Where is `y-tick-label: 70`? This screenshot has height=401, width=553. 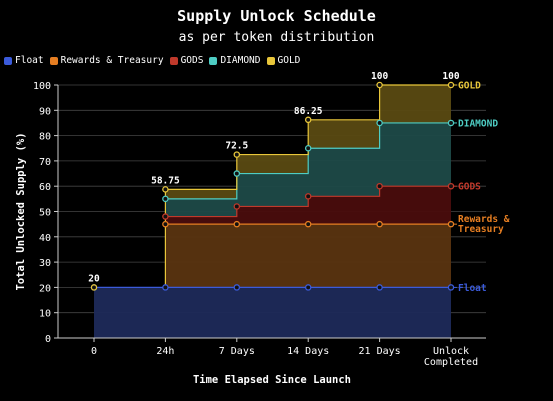
y-tick-label: 70 is located at coordinates (45, 162).